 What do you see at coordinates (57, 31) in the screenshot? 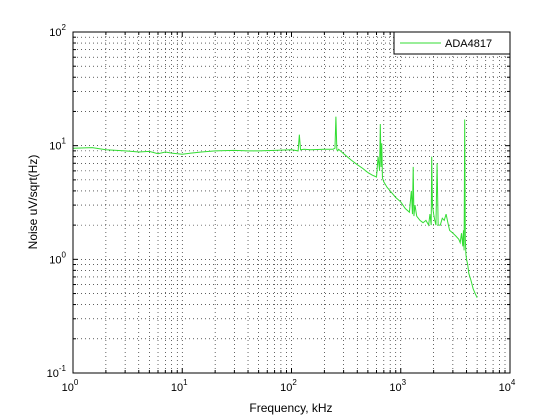
I see `y-tick-label: 10²` at bounding box center [57, 31].